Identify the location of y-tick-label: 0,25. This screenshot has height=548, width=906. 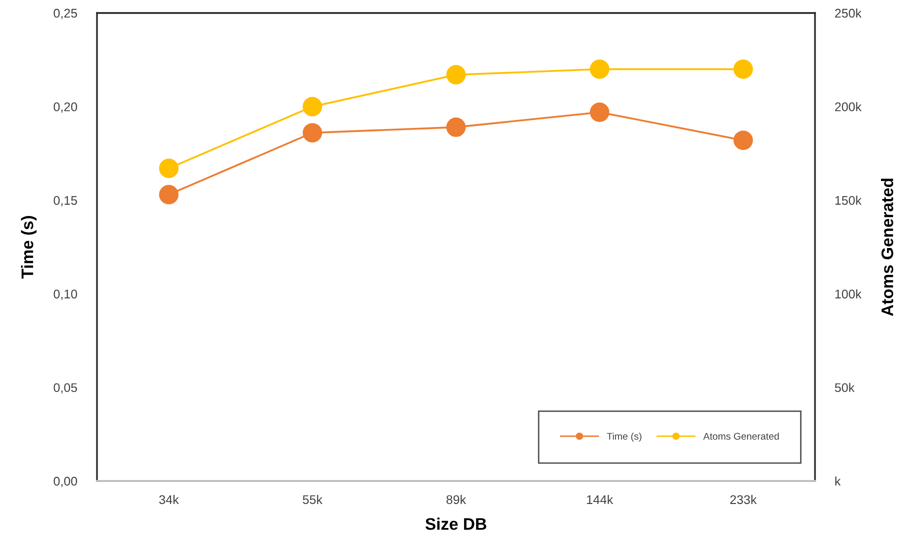
(66, 14).